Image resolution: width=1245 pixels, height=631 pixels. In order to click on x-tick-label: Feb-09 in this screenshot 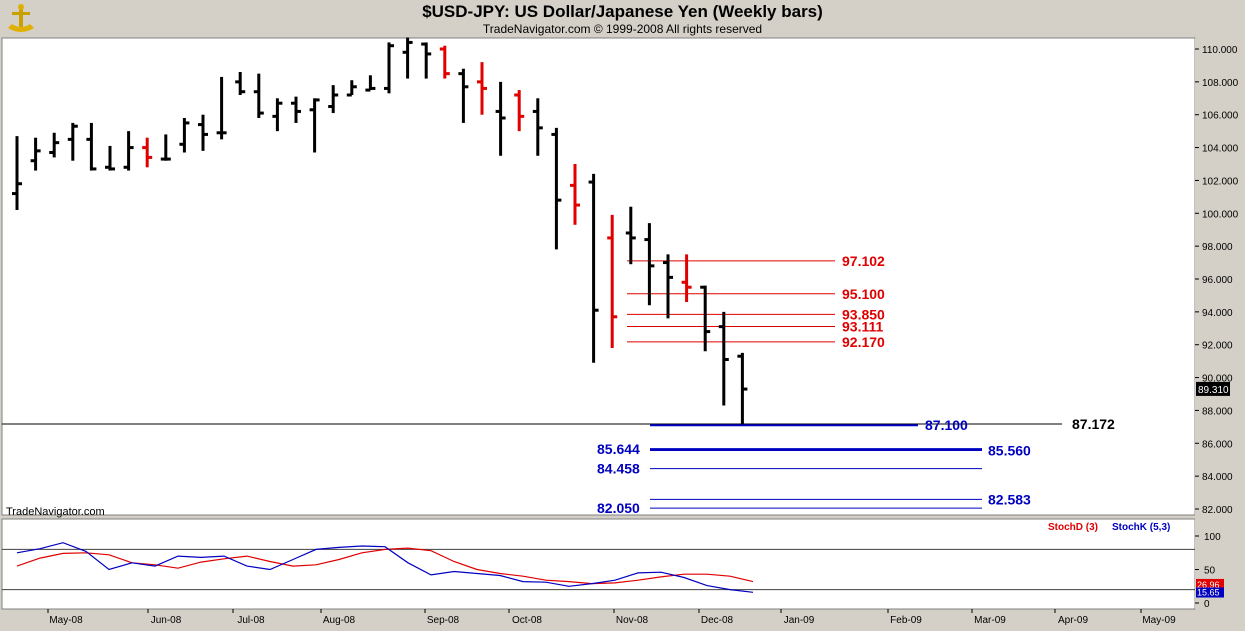, I will do `click(906, 620)`.